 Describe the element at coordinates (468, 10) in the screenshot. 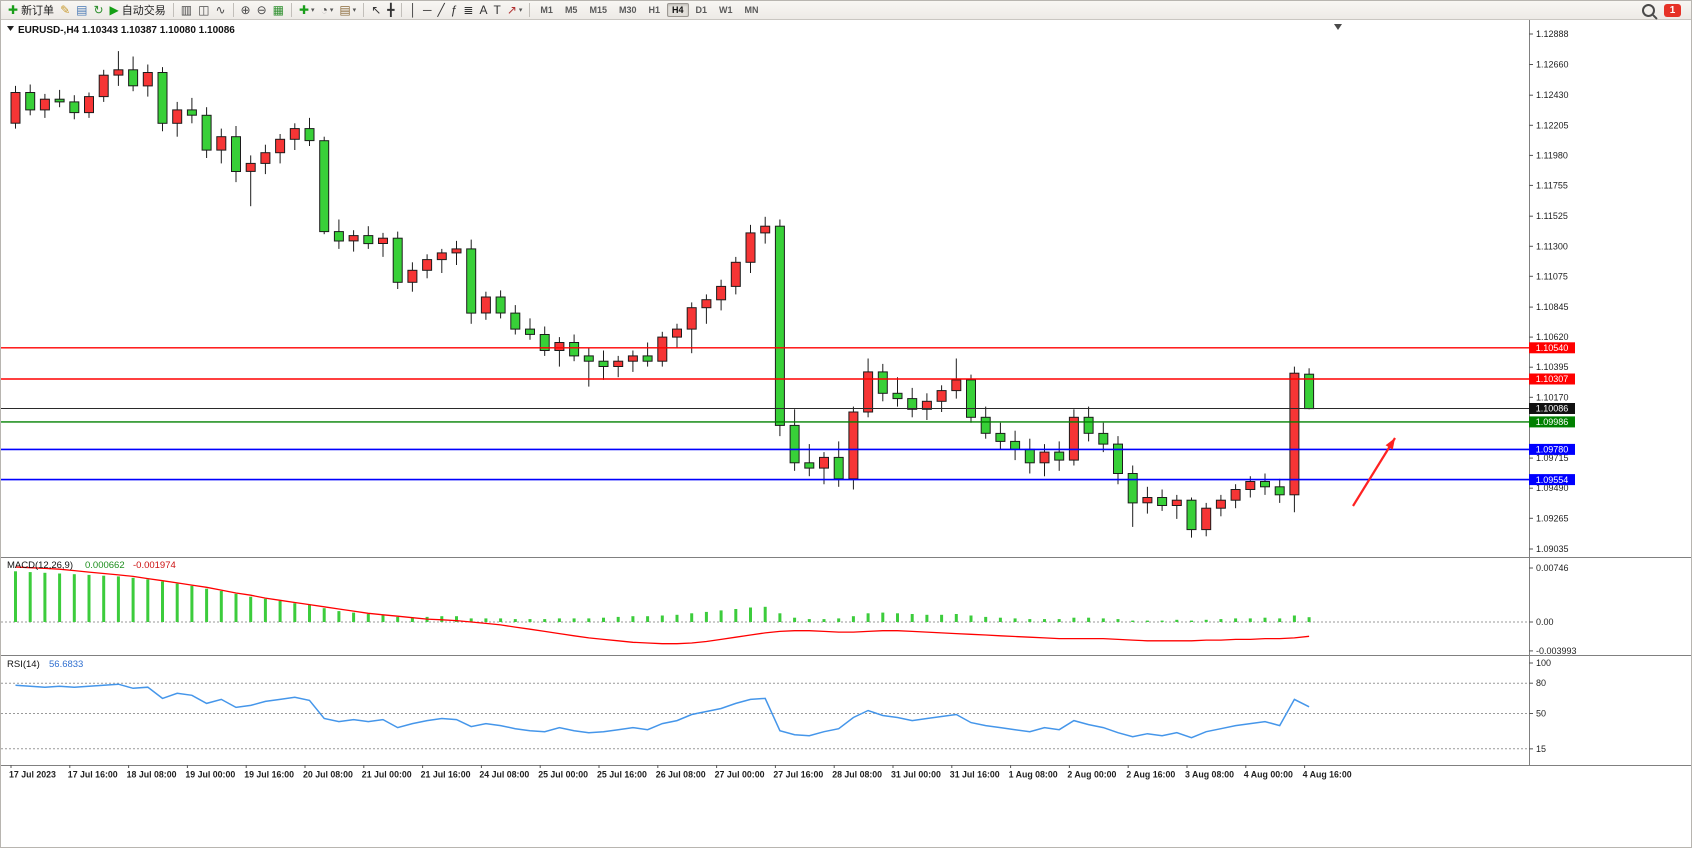

I see `shapes-button: ≣` at that location.